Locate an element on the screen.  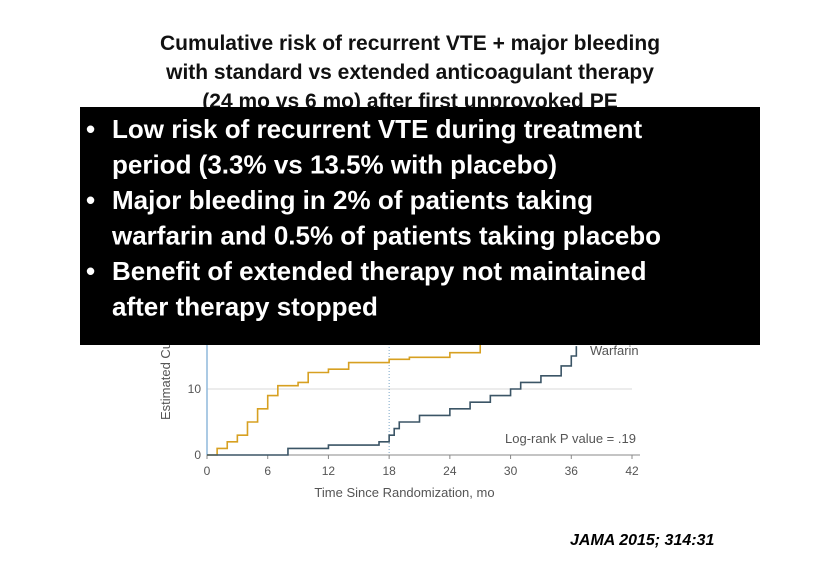
bullet-text: after therapy stopped is located at coordinates (245, 307).